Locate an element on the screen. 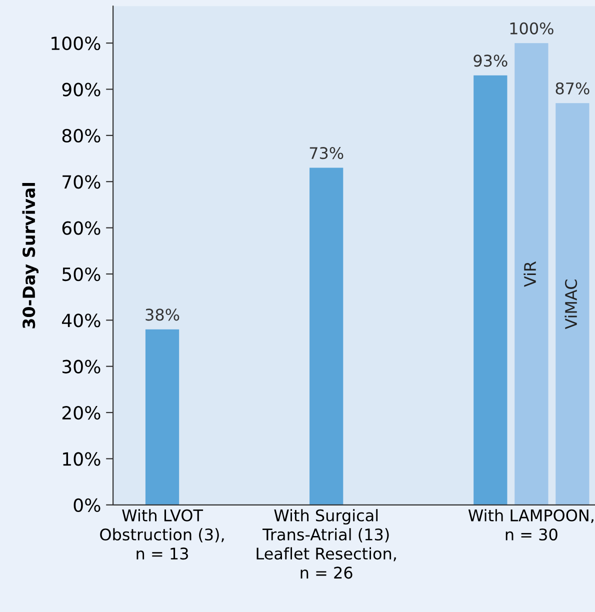 This screenshot has height=612, width=595. data-label: 93% is located at coordinates (491, 60).